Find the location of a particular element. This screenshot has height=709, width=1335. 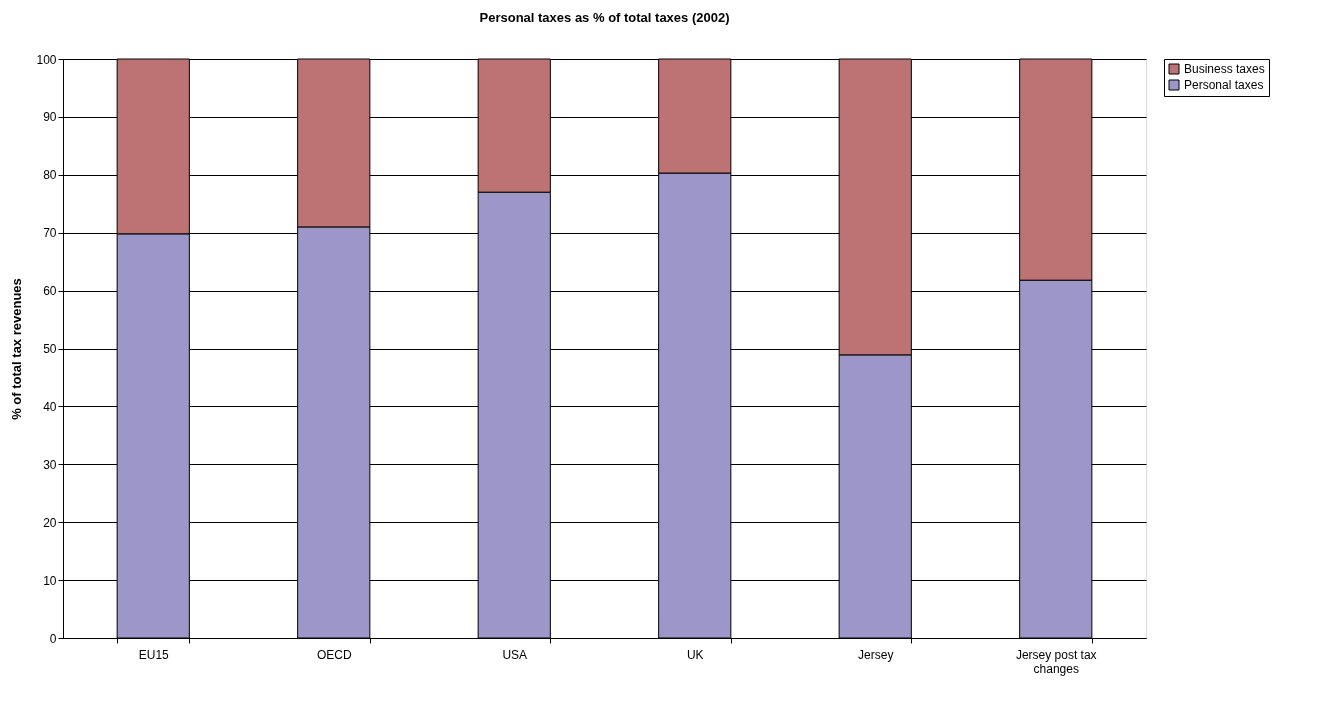

x-tick-label: UK is located at coordinates (695, 654).